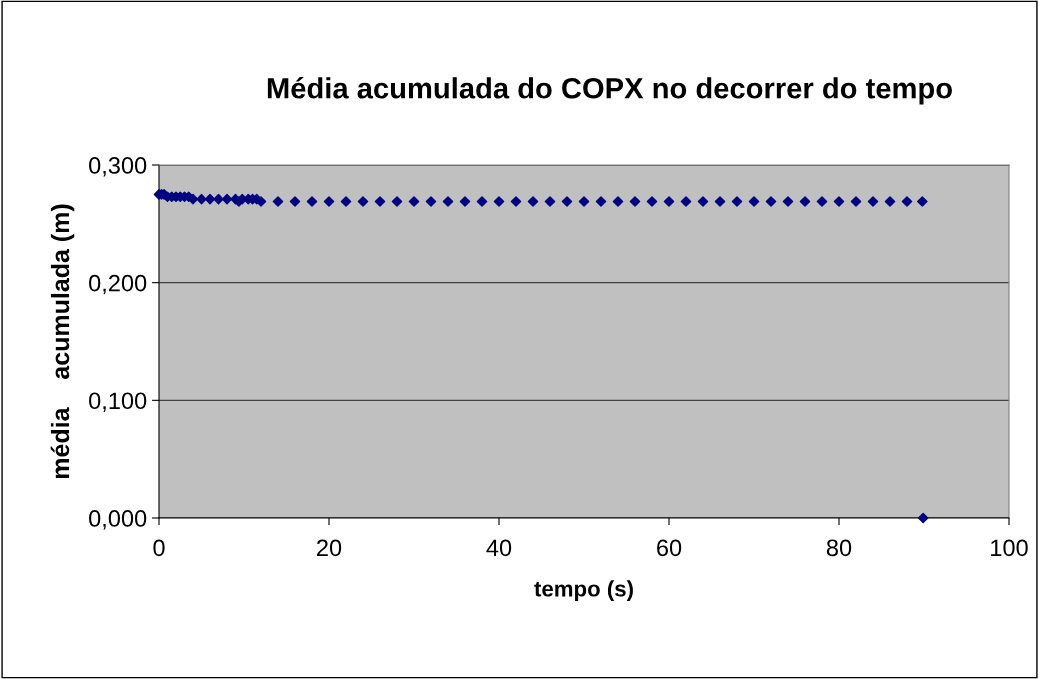  Describe the element at coordinates (118, 402) in the screenshot. I see `y-tick-label: 0,100` at that location.